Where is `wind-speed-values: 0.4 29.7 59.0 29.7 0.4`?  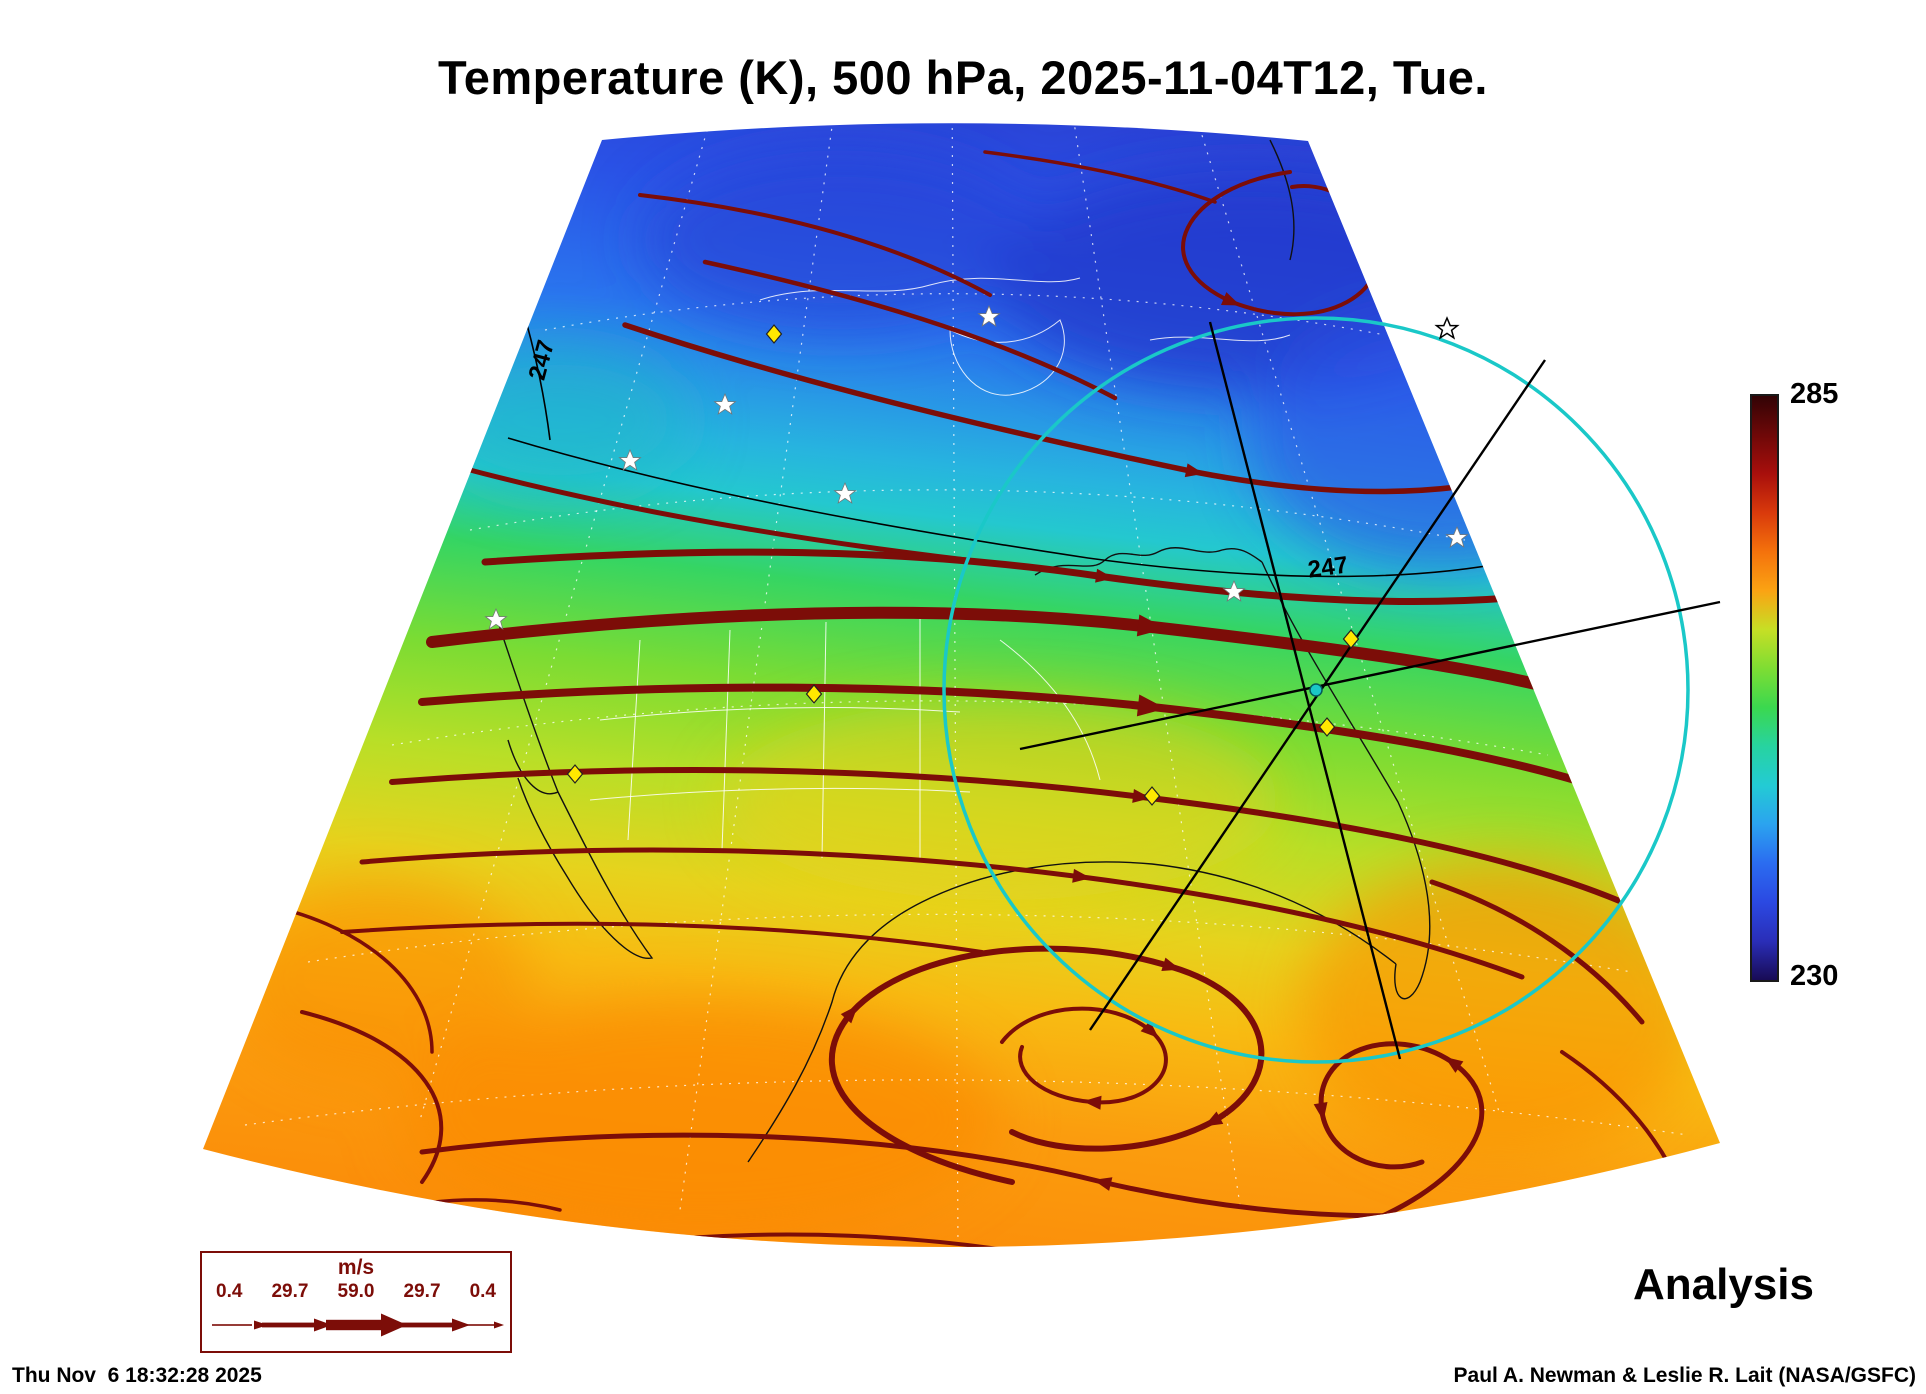
wind-speed-values: 0.4 29.7 59.0 29.7 0.4 is located at coordinates (356, 1292).